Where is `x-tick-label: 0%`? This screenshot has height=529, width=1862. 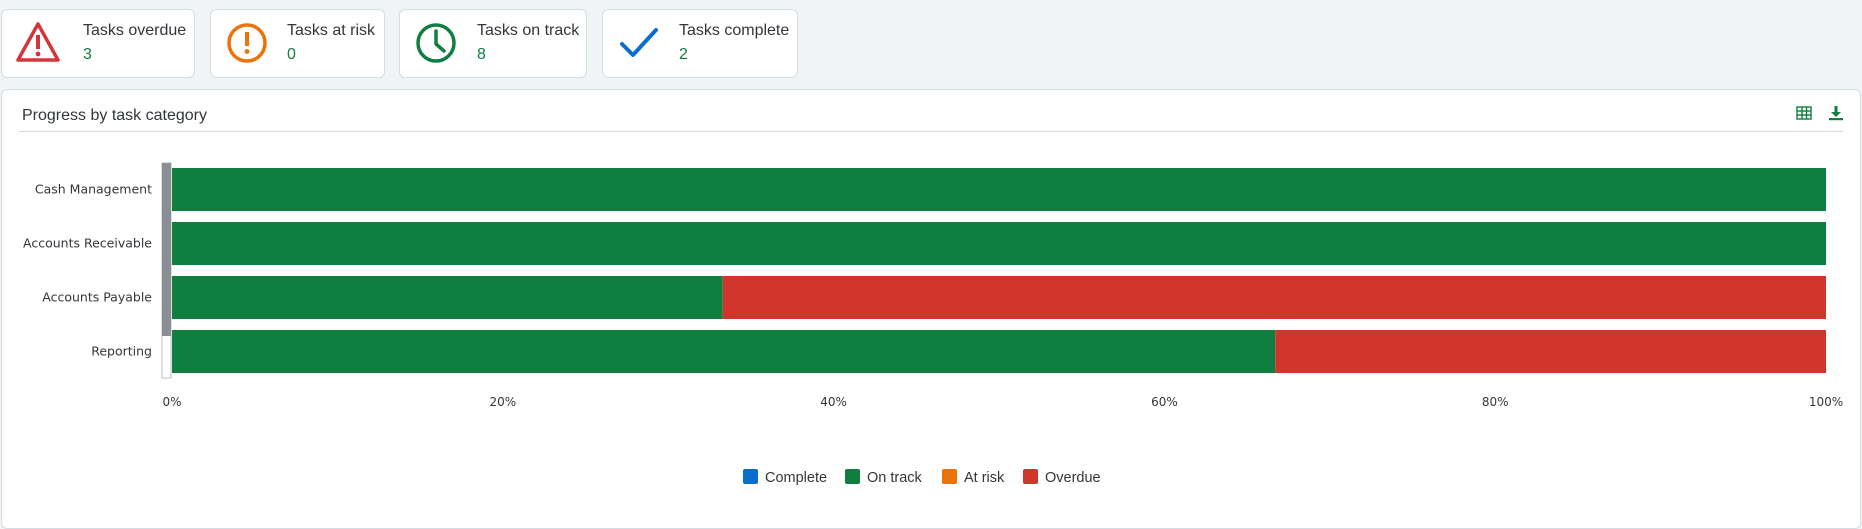
x-tick-label: 0% is located at coordinates (171, 402).